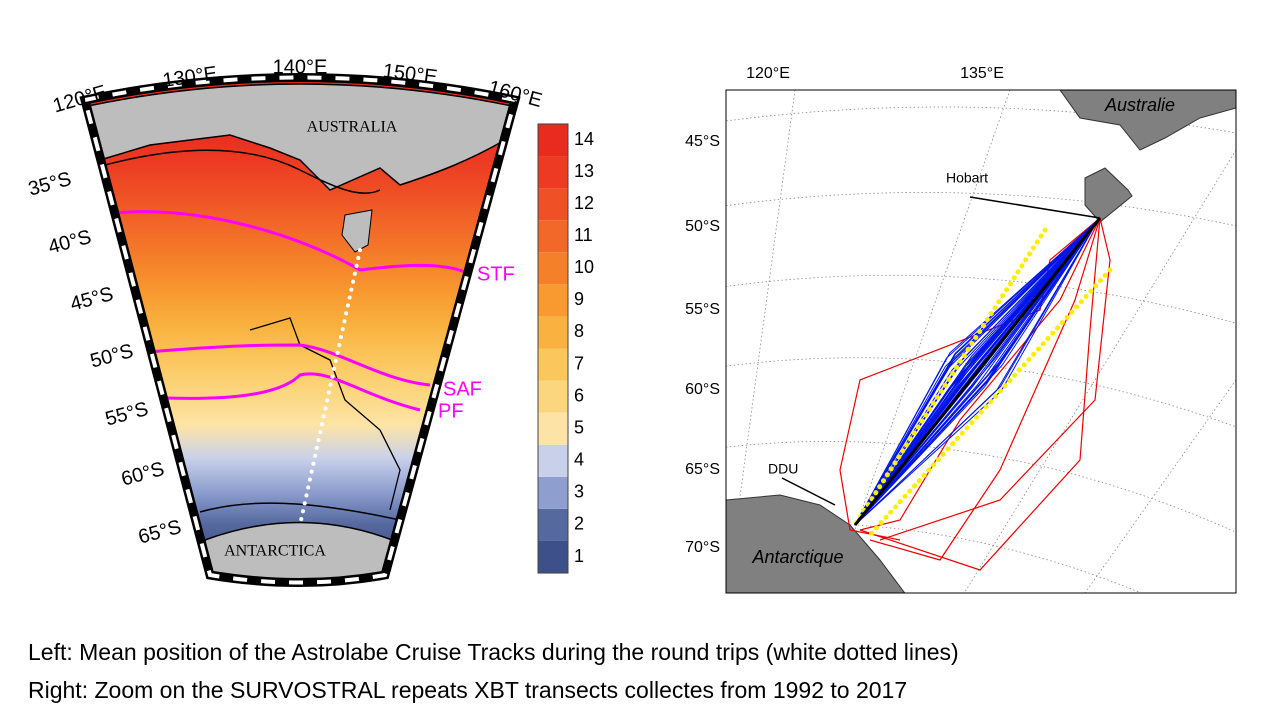 The height and width of the screenshot is (720, 1280). I want to click on antarctica-land, so click(816, 543).